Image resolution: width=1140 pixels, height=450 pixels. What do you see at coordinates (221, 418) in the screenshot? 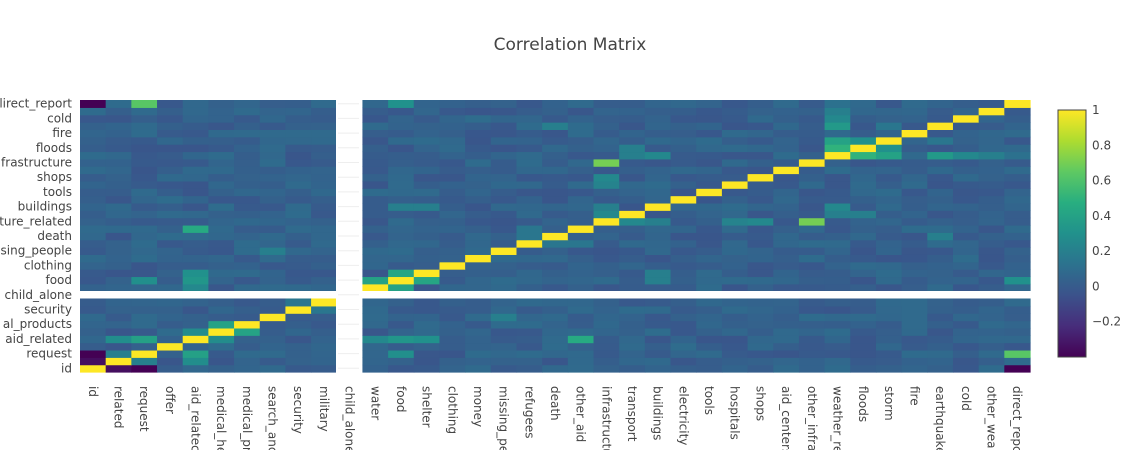
I see `x-tick-label: medical_he` at bounding box center [221, 418].